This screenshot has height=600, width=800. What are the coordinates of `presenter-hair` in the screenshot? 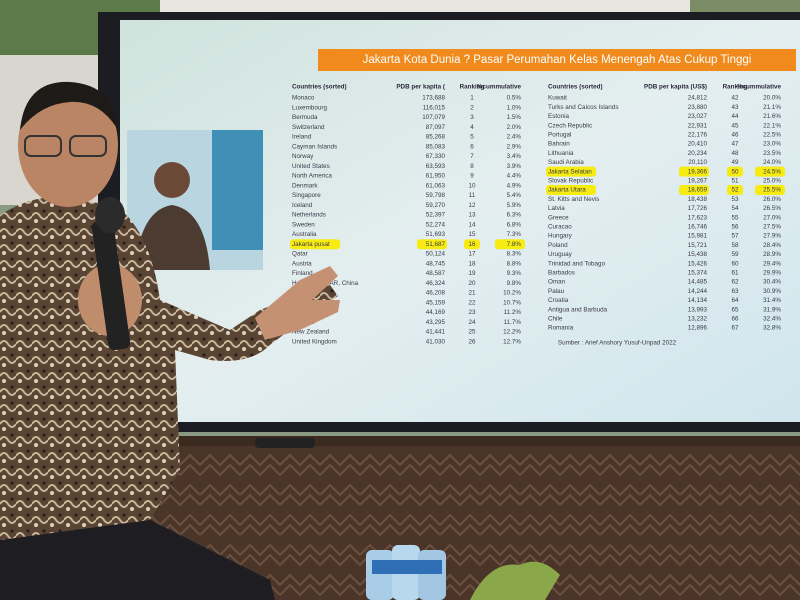 It's located at (69, 105).